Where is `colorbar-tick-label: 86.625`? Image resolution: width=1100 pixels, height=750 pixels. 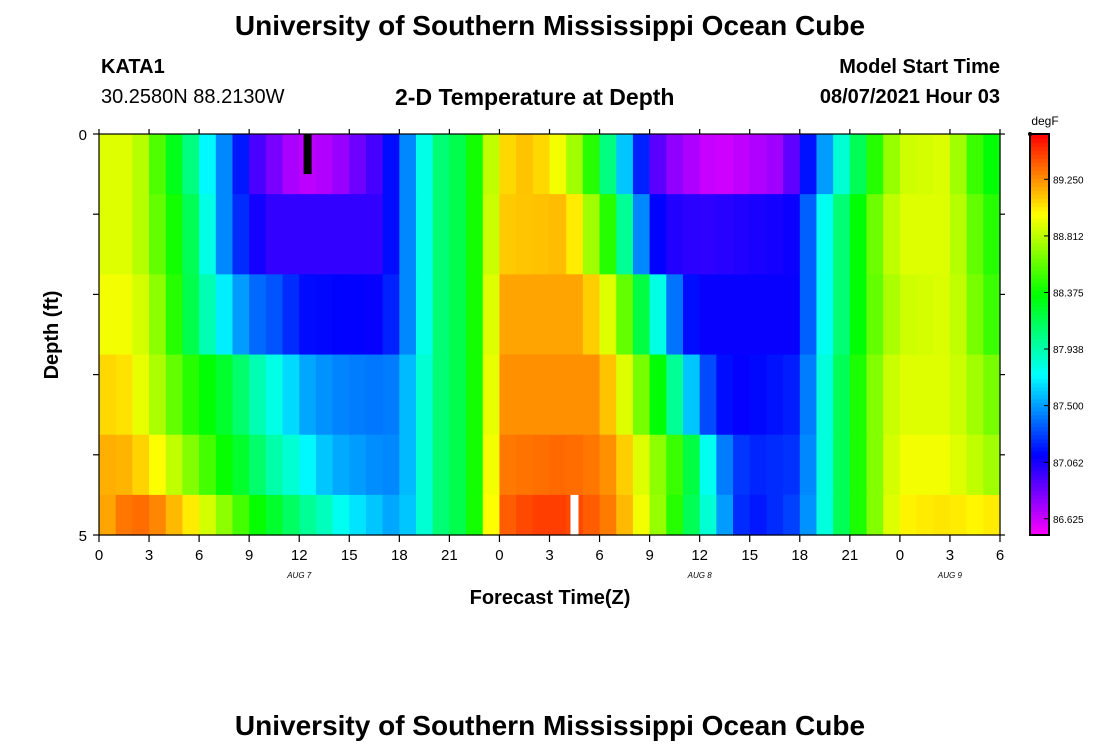 colorbar-tick-label: 86.625 is located at coordinates (1068, 520).